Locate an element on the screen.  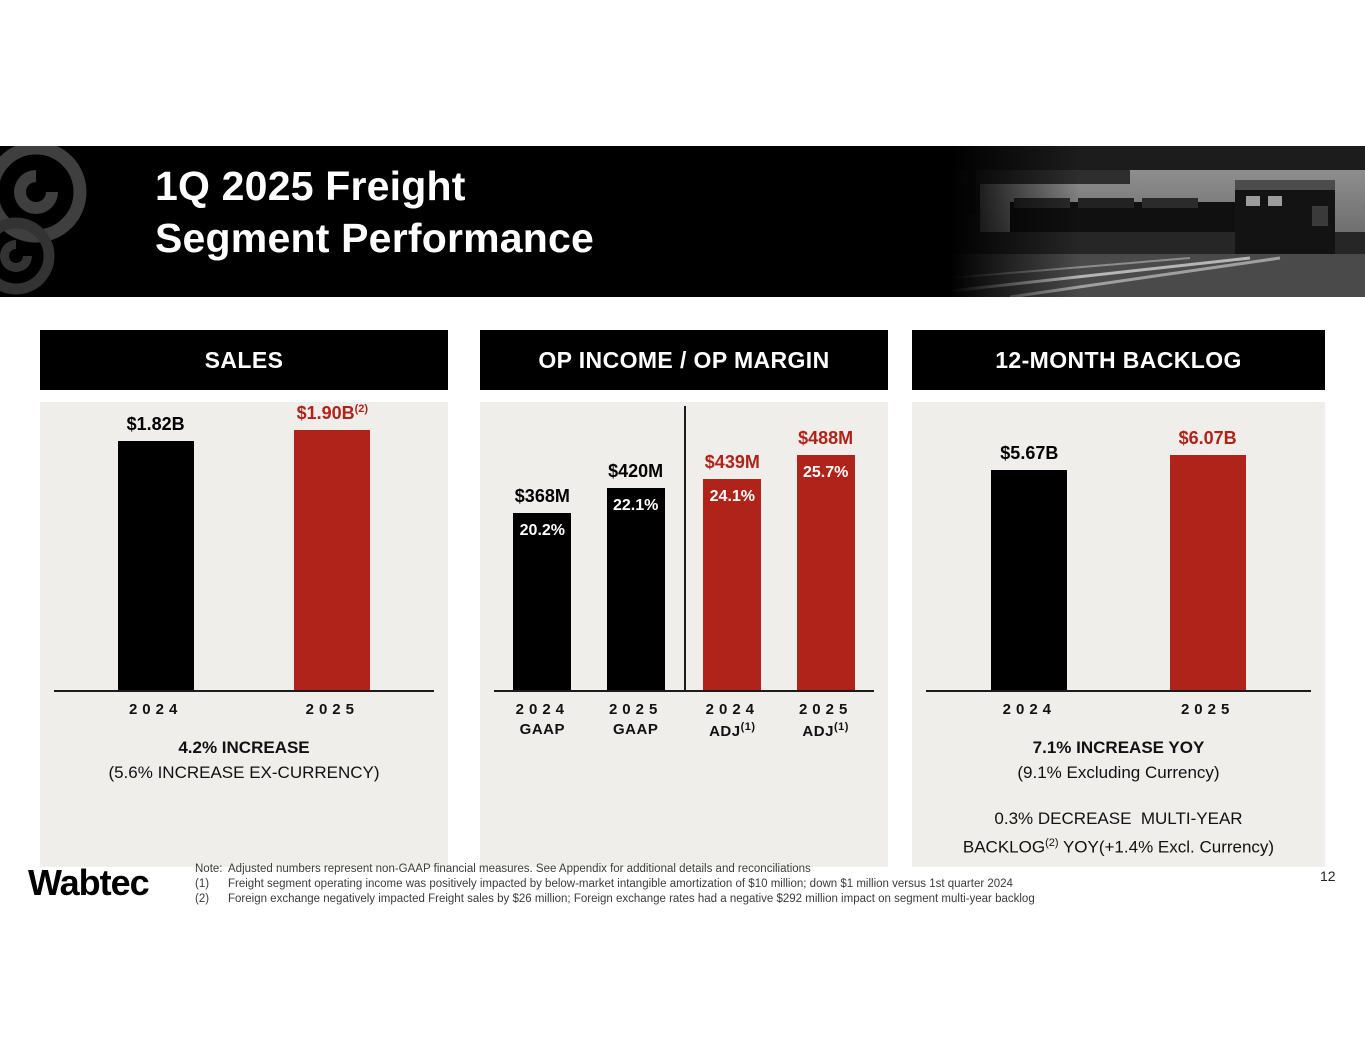
bar-value-label: $1.82B is located at coordinates (155, 424).